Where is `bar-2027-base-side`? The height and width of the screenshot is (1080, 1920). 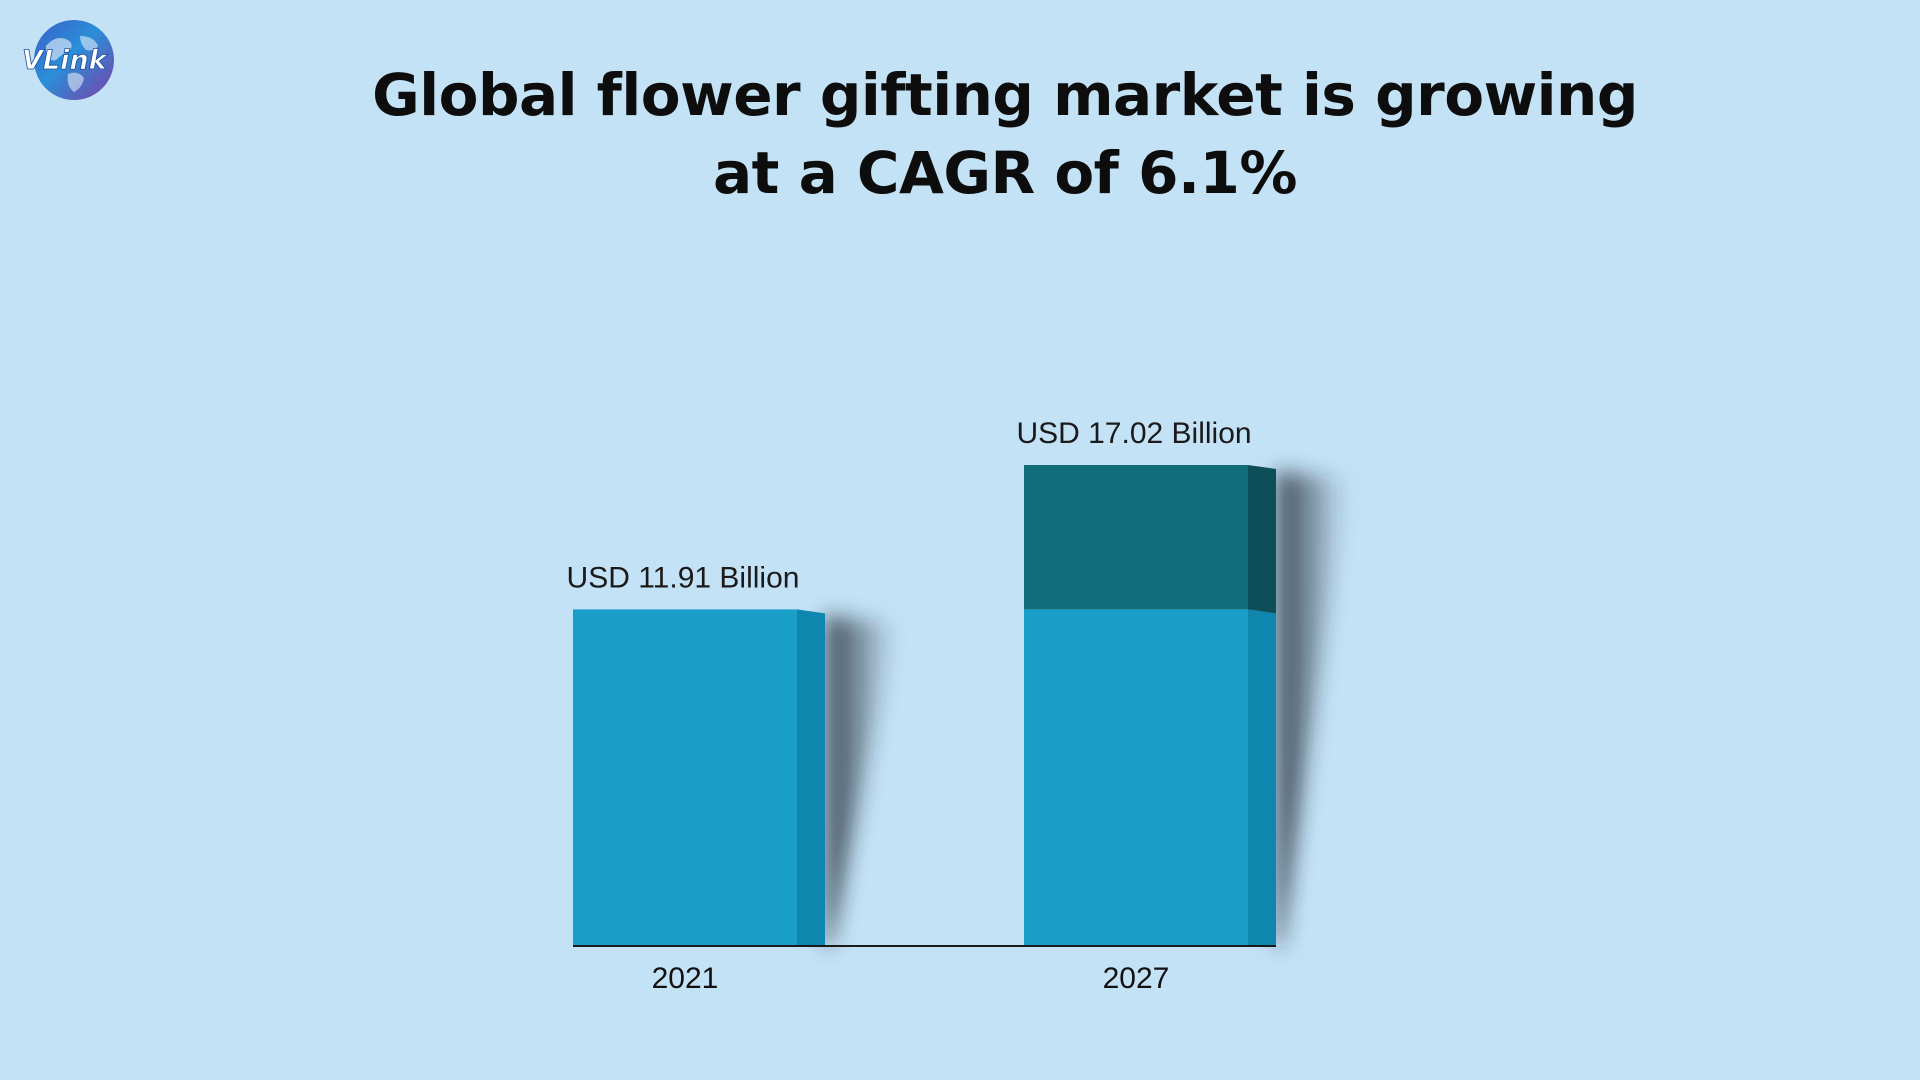
bar-2027-base-side is located at coordinates (1262, 777).